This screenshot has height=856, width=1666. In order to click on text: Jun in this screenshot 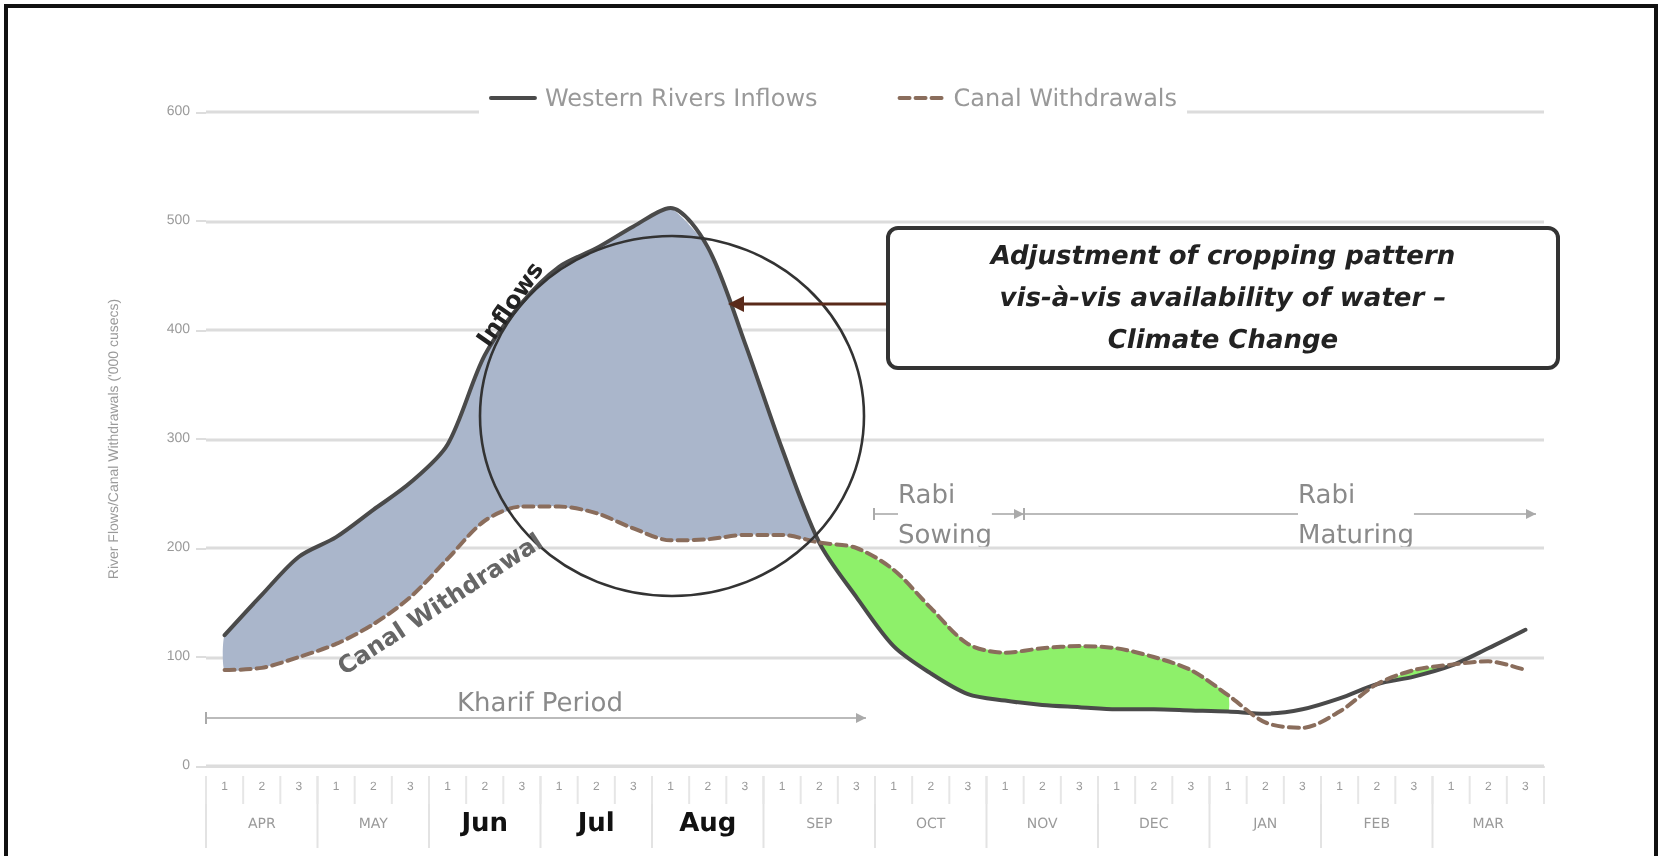, I will do `click(484, 824)`.